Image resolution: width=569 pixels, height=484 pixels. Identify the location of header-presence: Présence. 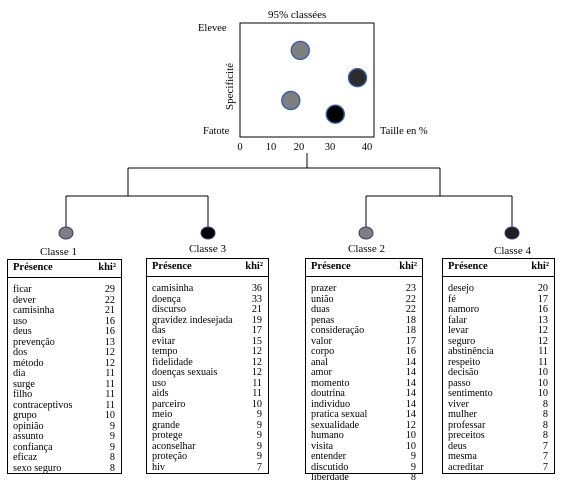
(468, 266).